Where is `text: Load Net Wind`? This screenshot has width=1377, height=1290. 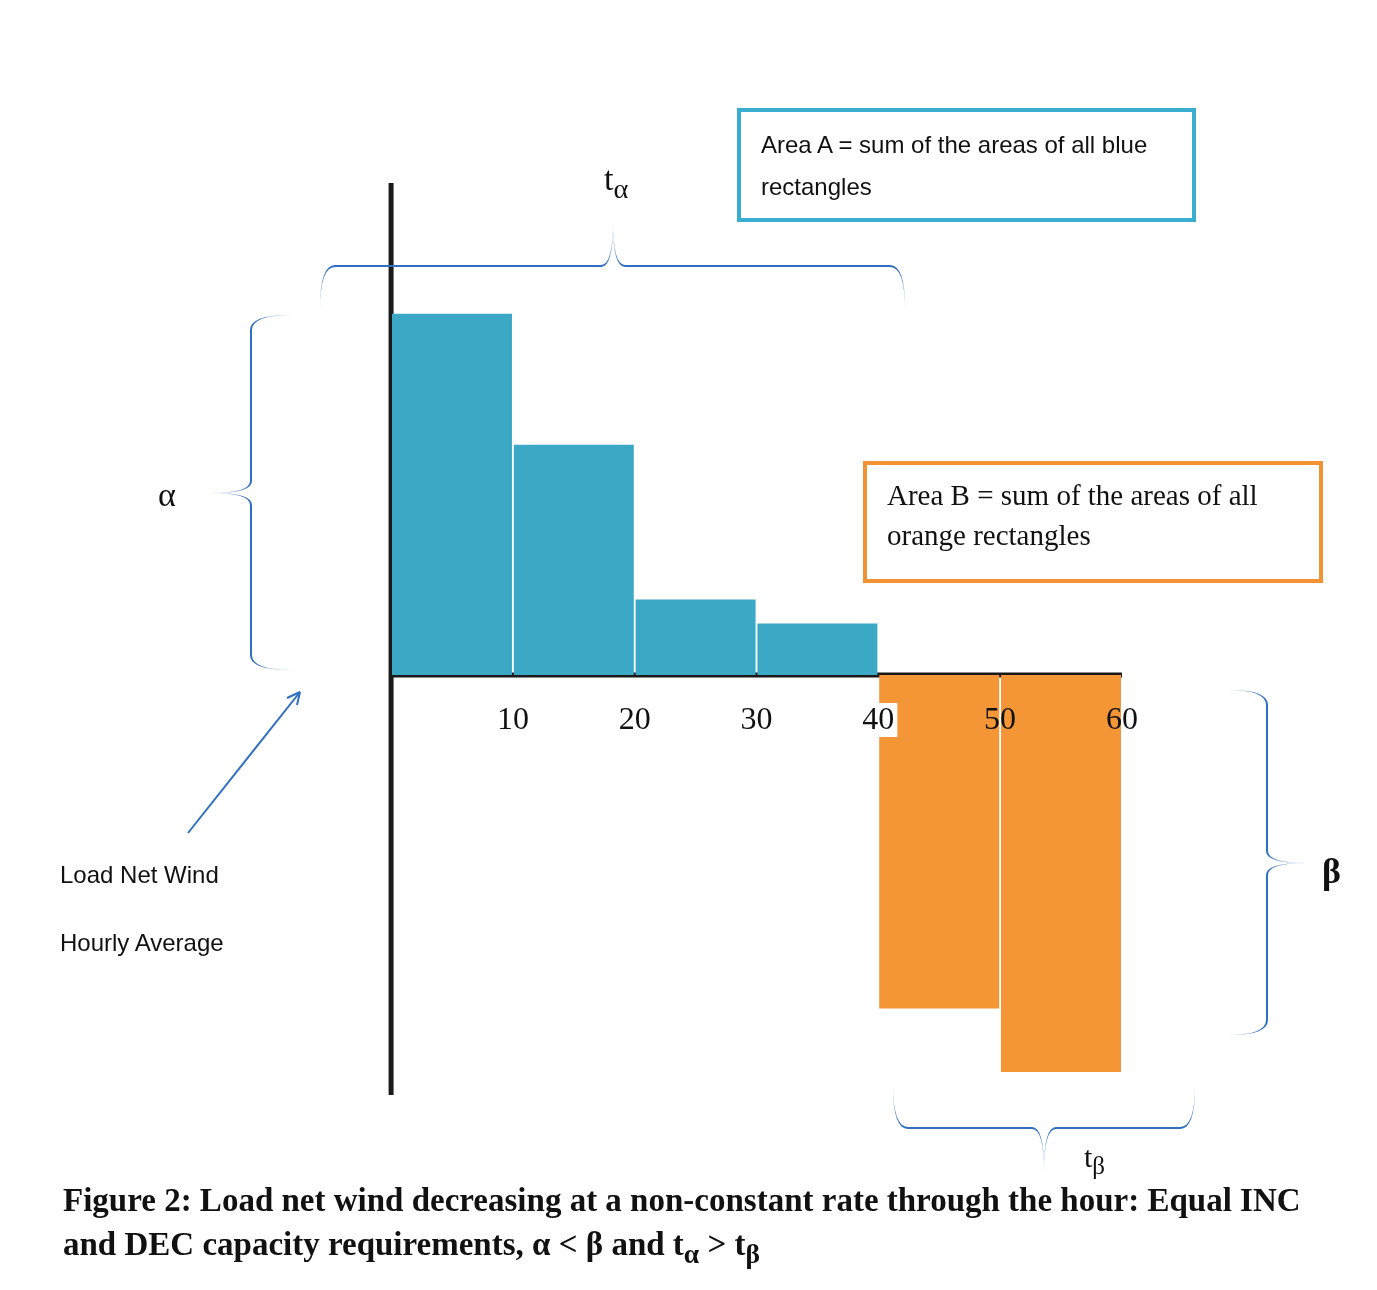
text: Load Net Wind is located at coordinates (139, 875).